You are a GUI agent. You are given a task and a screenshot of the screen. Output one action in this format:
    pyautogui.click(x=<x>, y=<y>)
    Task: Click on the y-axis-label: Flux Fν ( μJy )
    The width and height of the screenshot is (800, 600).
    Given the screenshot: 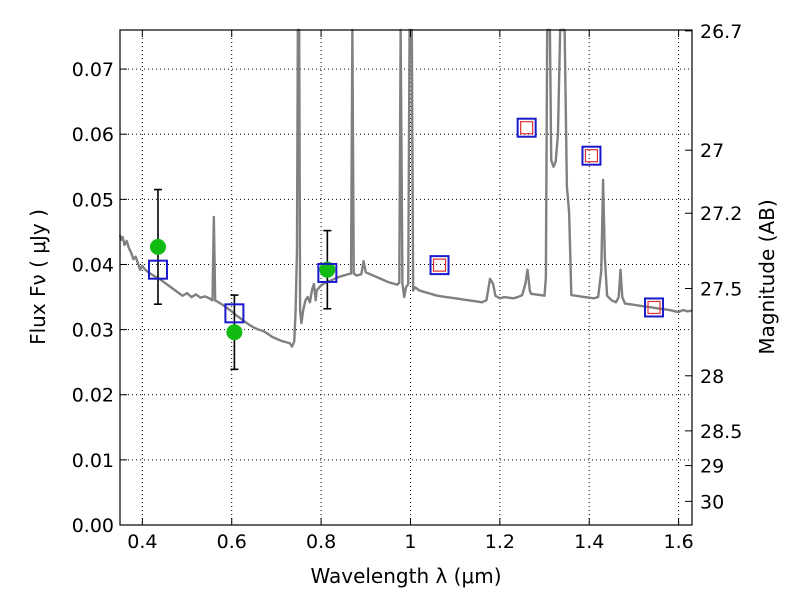 What is the action you would take?
    pyautogui.click(x=38, y=277)
    